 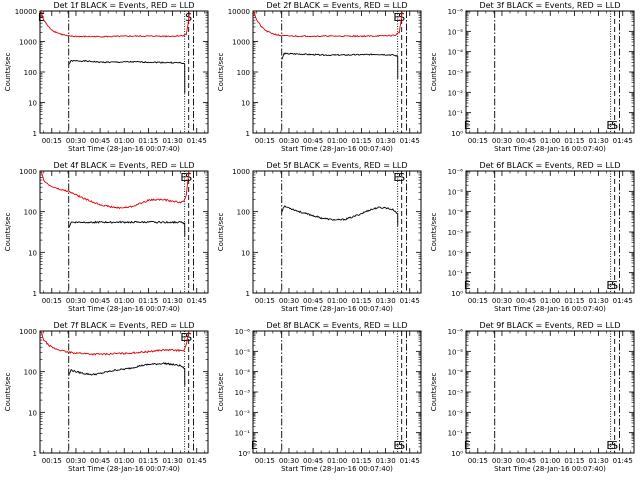 I want to click on plot-title: Det 6f BLACK = Events, RED = LLD, so click(x=549, y=165).